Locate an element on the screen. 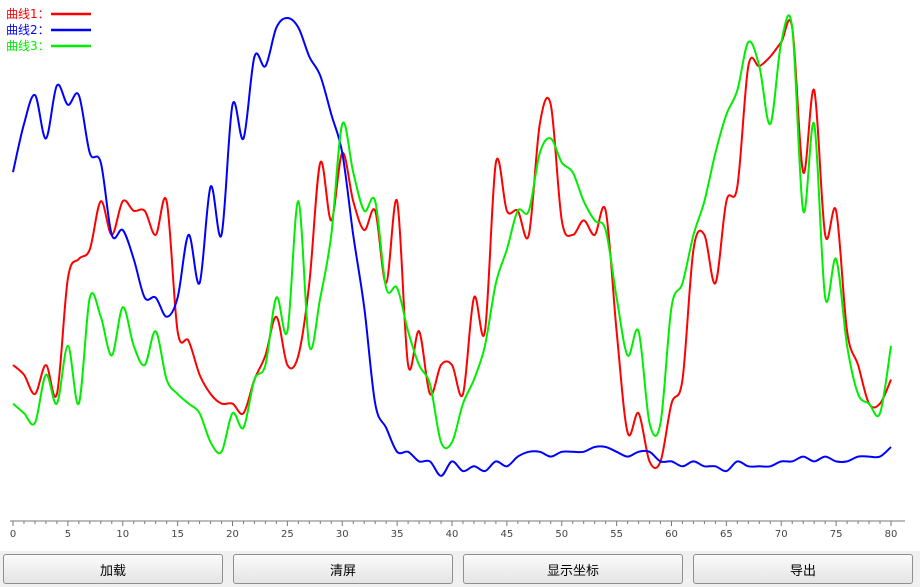 The height and width of the screenshot is (587, 920). legend-label-1: 曲线1： is located at coordinates (28, 14).